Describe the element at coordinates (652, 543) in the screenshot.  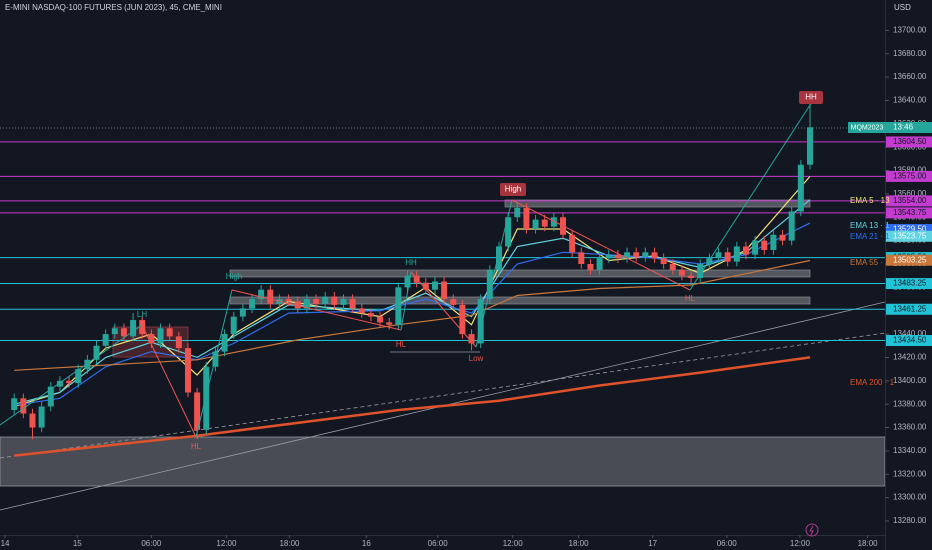
I see `x-tick-label: 17` at that location.